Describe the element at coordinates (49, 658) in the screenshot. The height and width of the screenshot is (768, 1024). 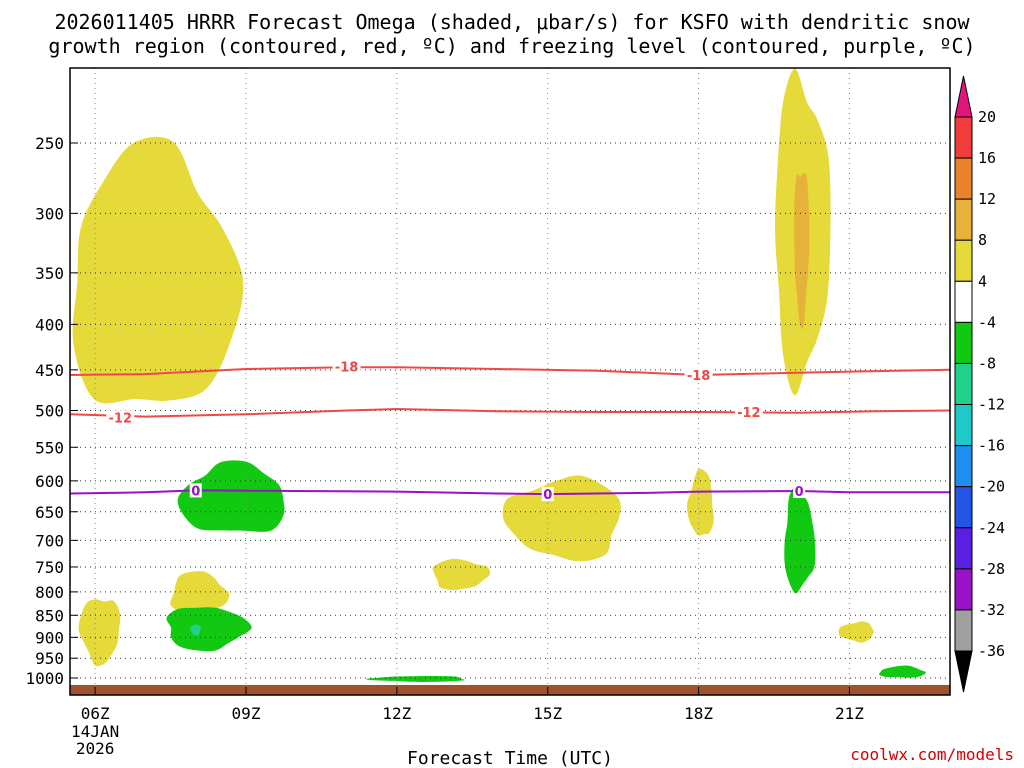
I see `y-tick-label-950: 950` at that location.